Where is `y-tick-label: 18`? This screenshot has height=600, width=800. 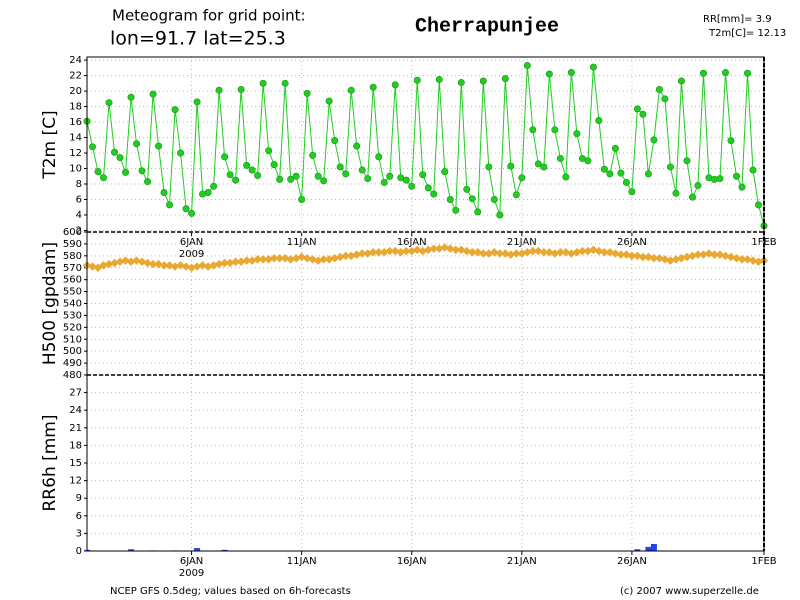 y-tick-label: 18 is located at coordinates (75, 445).